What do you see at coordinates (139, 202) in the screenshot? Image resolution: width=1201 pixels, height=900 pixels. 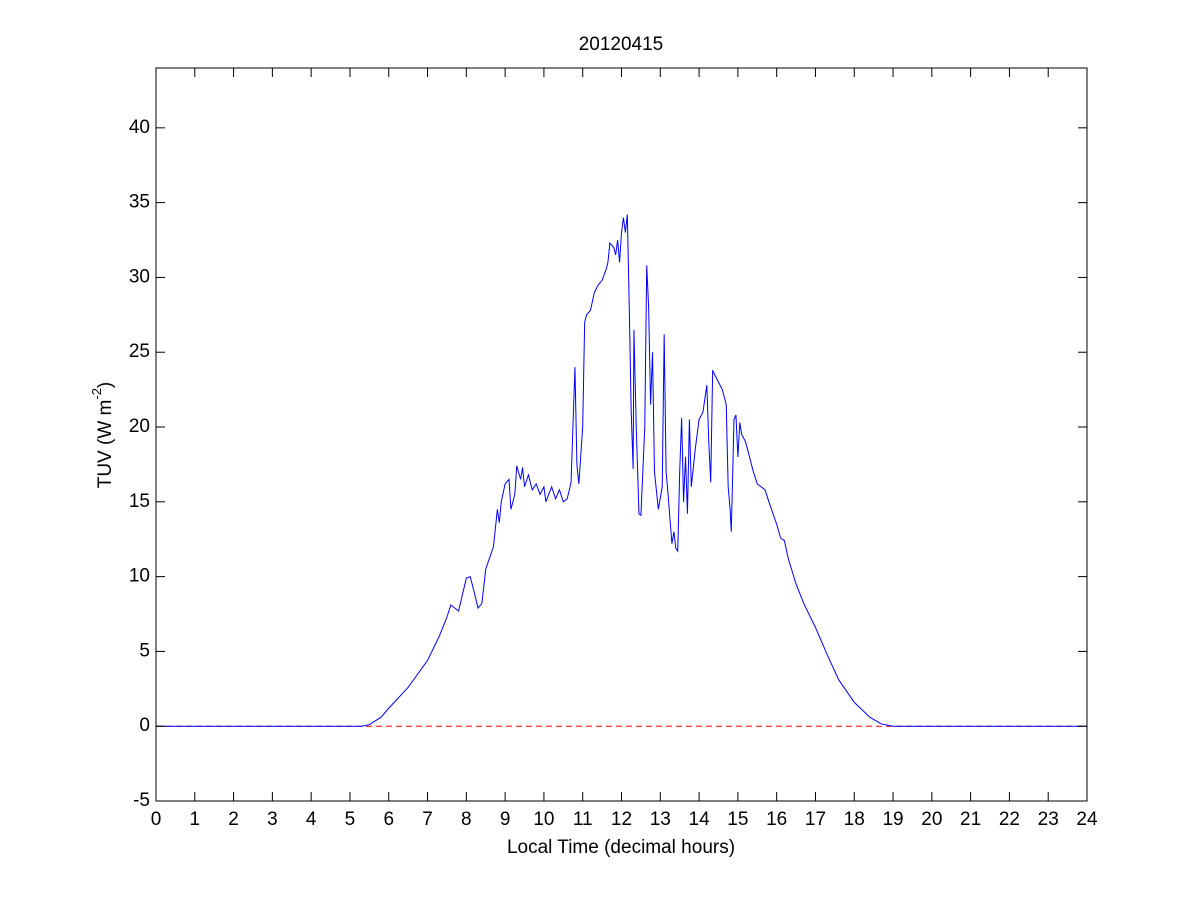 I see `y-tick-label: 35` at bounding box center [139, 202].